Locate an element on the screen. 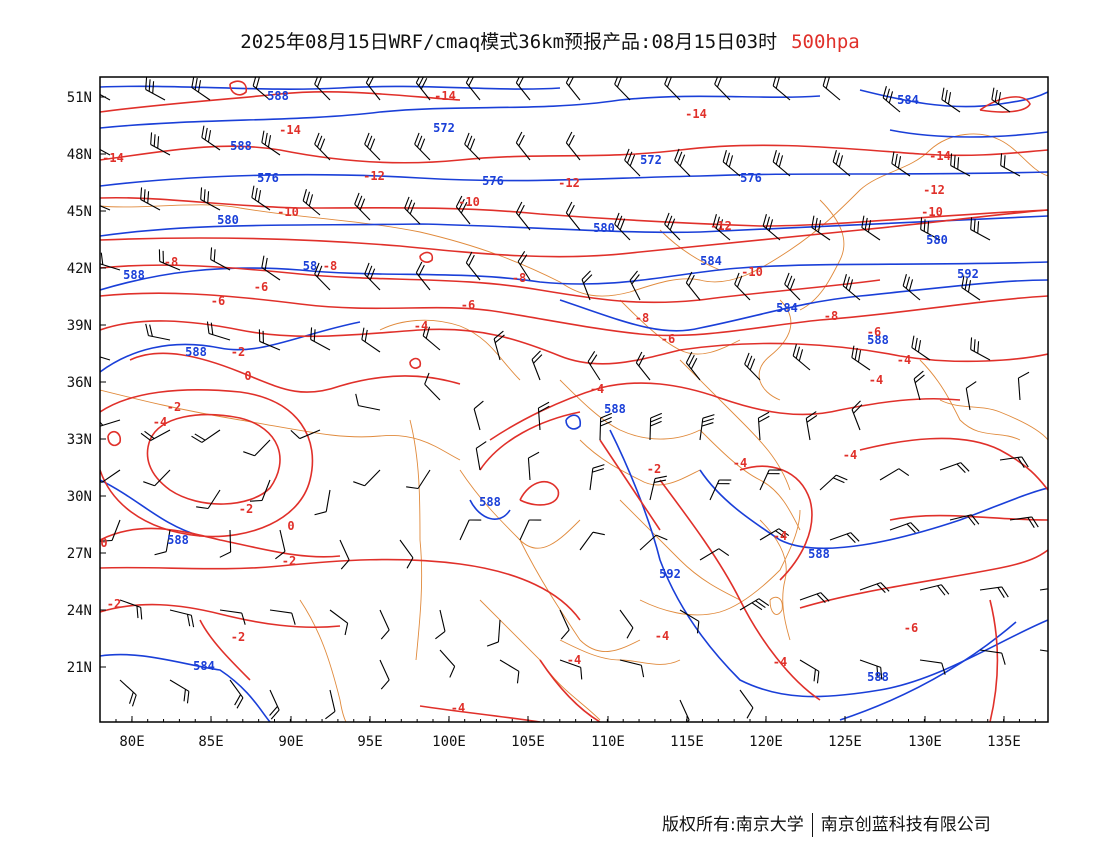 This screenshot has width=1100, height=850. lat-tick-label: 21N is located at coordinates (79, 668).